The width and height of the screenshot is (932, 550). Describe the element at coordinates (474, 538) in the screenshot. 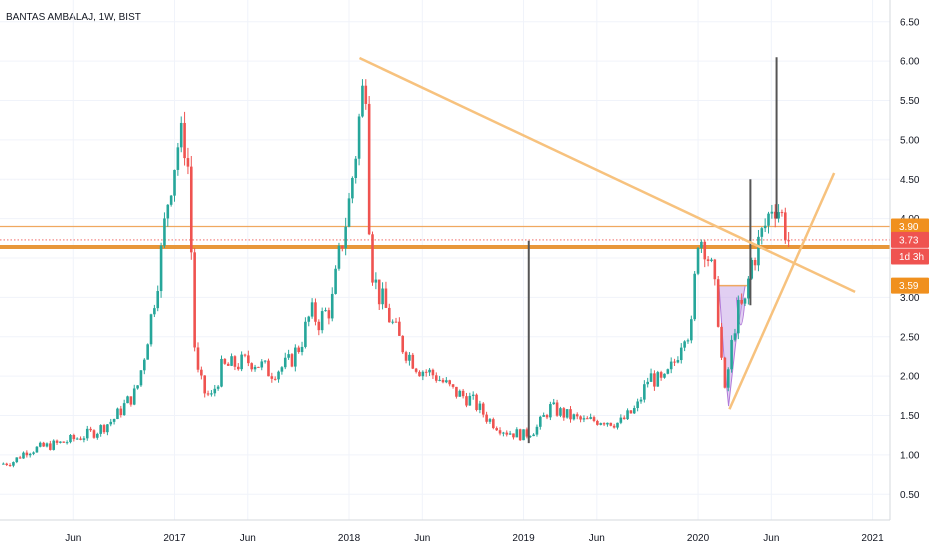

I see `x-axis: Jun 2017 Jun 2018 Jun 2019 Jun 2020 Jun 2021` at that location.